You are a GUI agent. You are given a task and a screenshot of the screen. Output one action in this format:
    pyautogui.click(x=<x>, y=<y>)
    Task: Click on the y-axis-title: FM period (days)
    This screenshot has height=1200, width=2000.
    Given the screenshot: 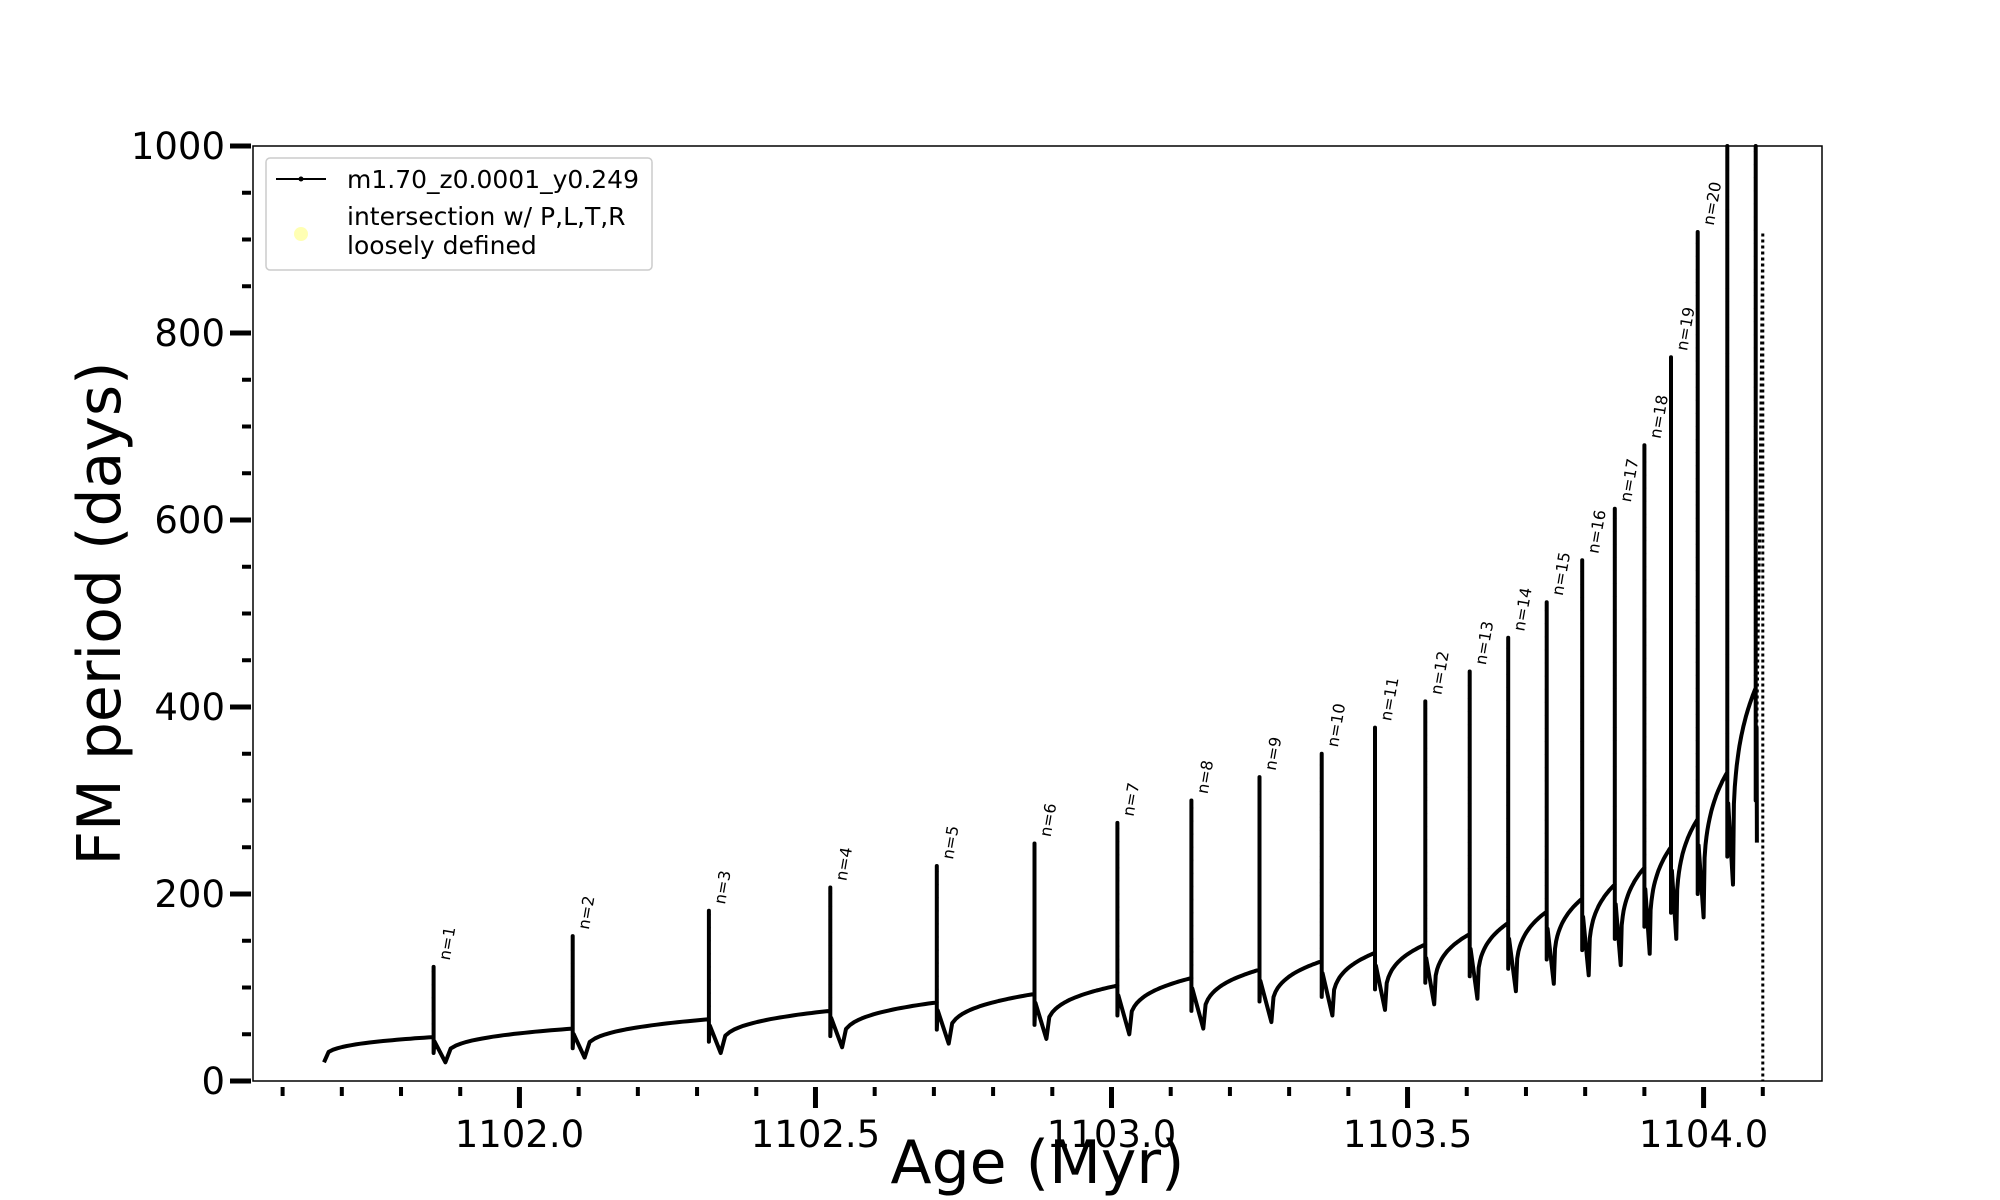 What is the action you would take?
    pyautogui.click(x=100, y=614)
    